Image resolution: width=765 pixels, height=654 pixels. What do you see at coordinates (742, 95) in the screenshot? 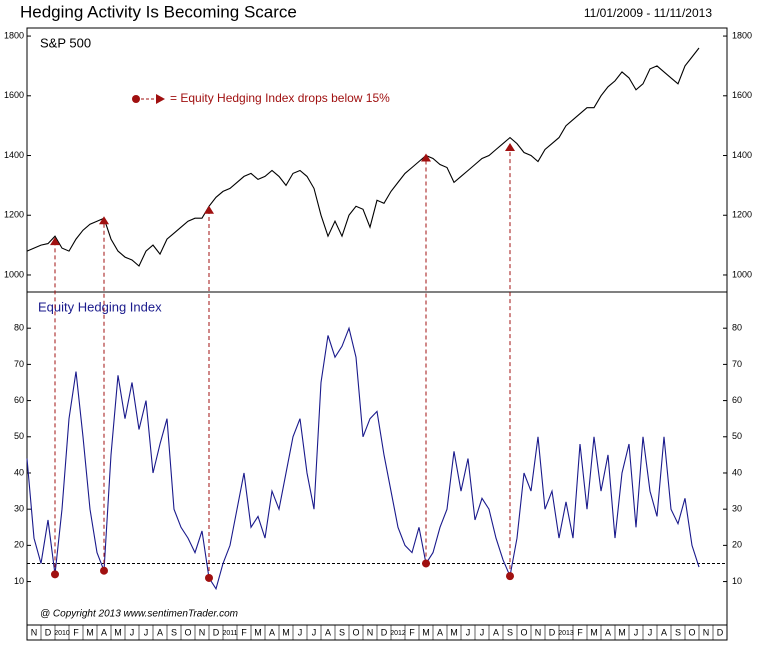
I see `y-tick-label-right: 1600` at bounding box center [742, 95].